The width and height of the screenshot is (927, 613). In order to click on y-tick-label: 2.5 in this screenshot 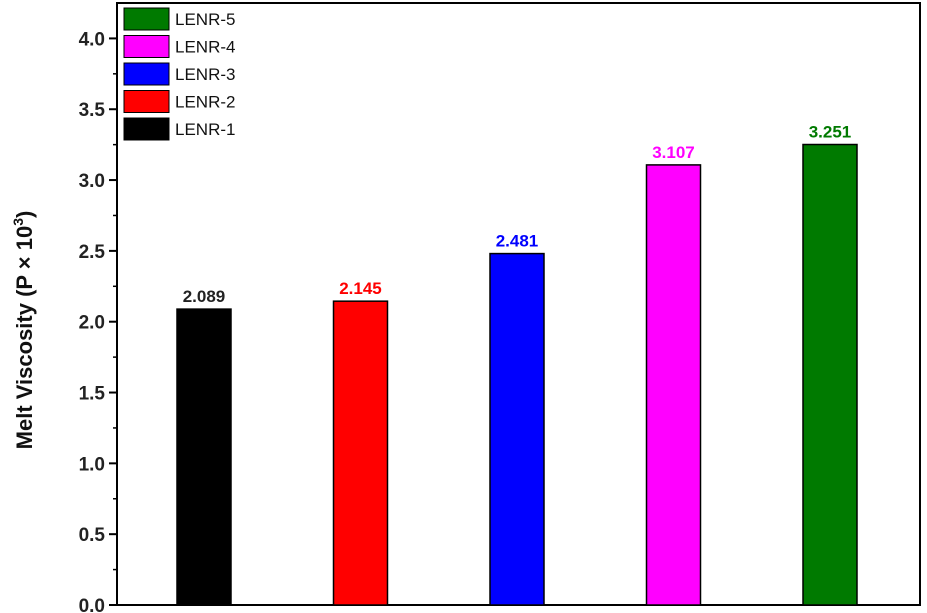, I will do `click(92, 252)`.